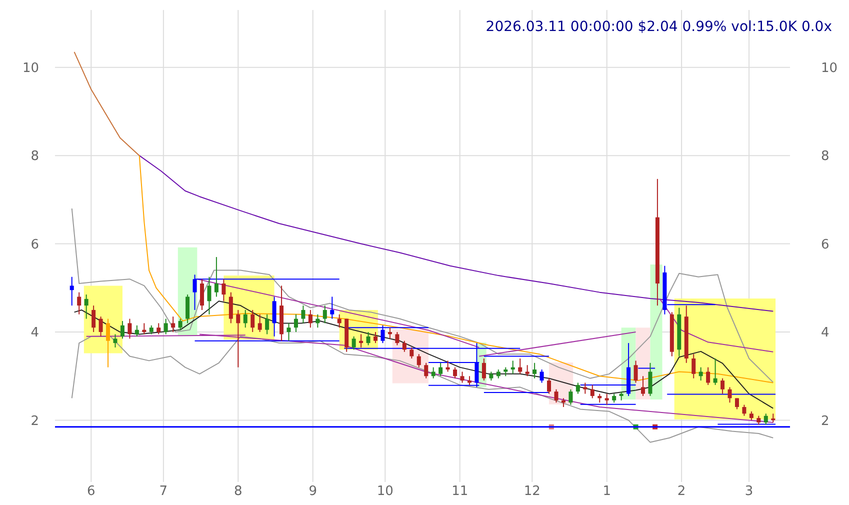  What do you see at coordinates (749, 491) in the screenshot?
I see `x-tick-label: 3` at bounding box center [749, 491].